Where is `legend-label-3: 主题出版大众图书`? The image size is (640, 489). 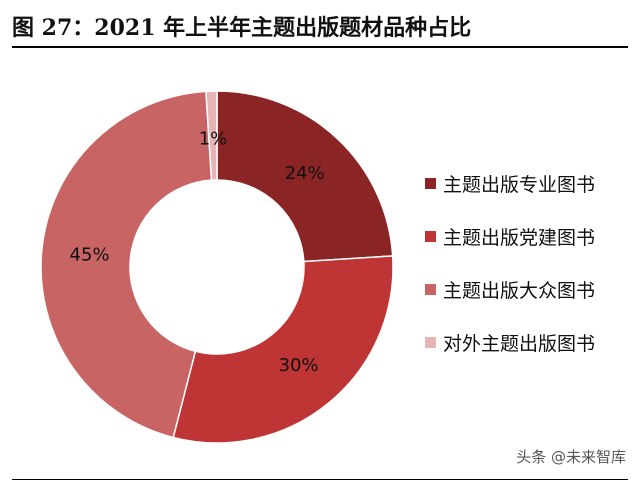 legend-label-3: 主题出版大众图书 is located at coordinates (519, 290).